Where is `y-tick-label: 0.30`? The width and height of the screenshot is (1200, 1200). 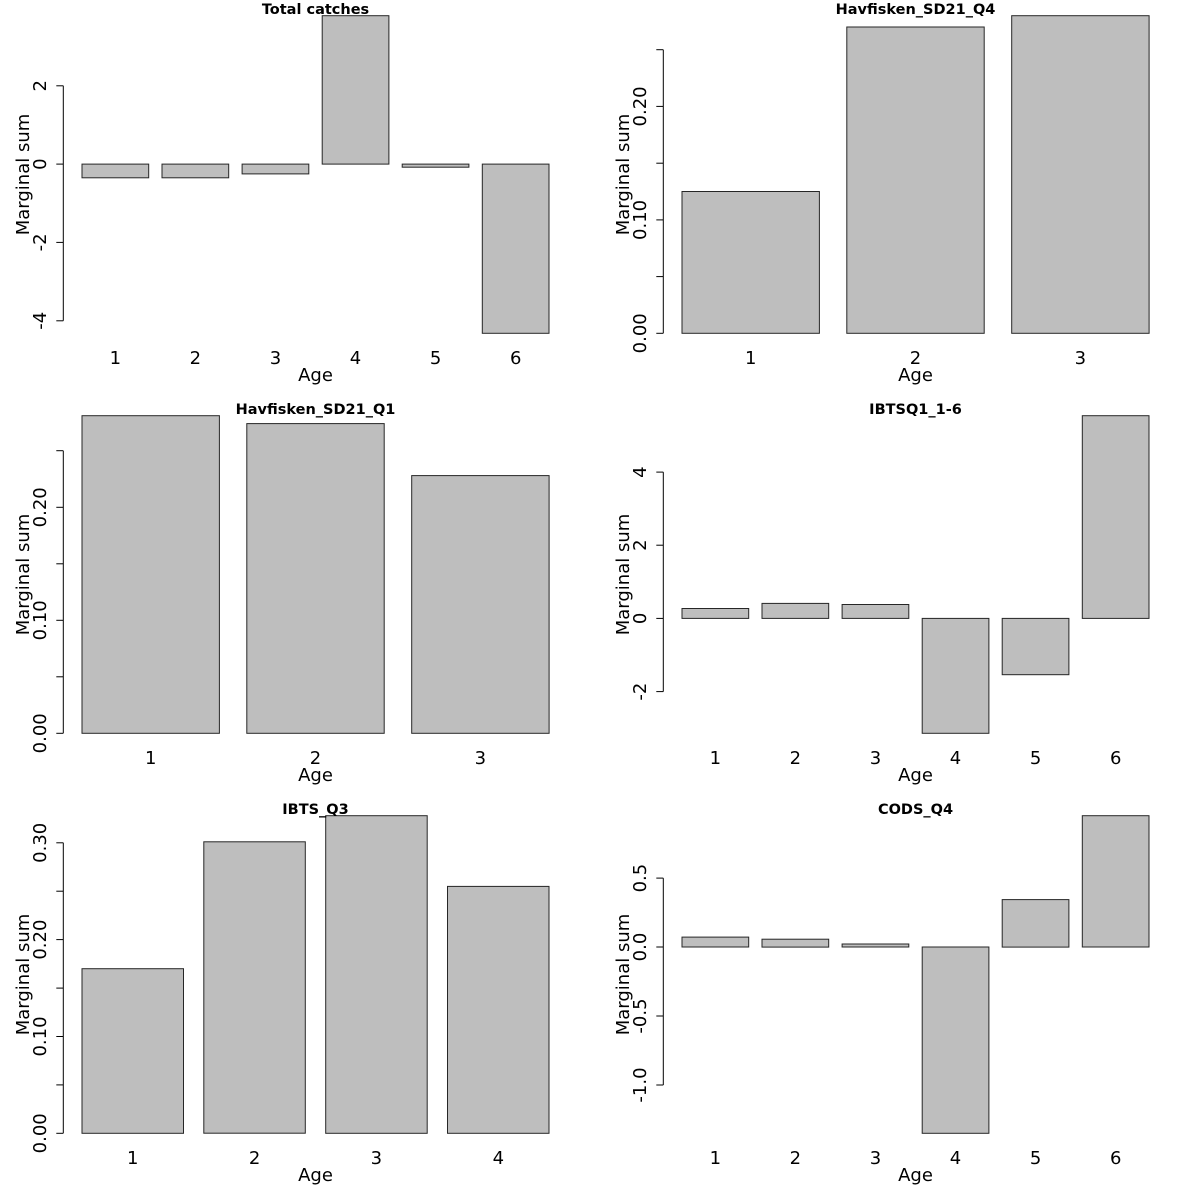
y-tick-label: 0.30 is located at coordinates (40, 843).